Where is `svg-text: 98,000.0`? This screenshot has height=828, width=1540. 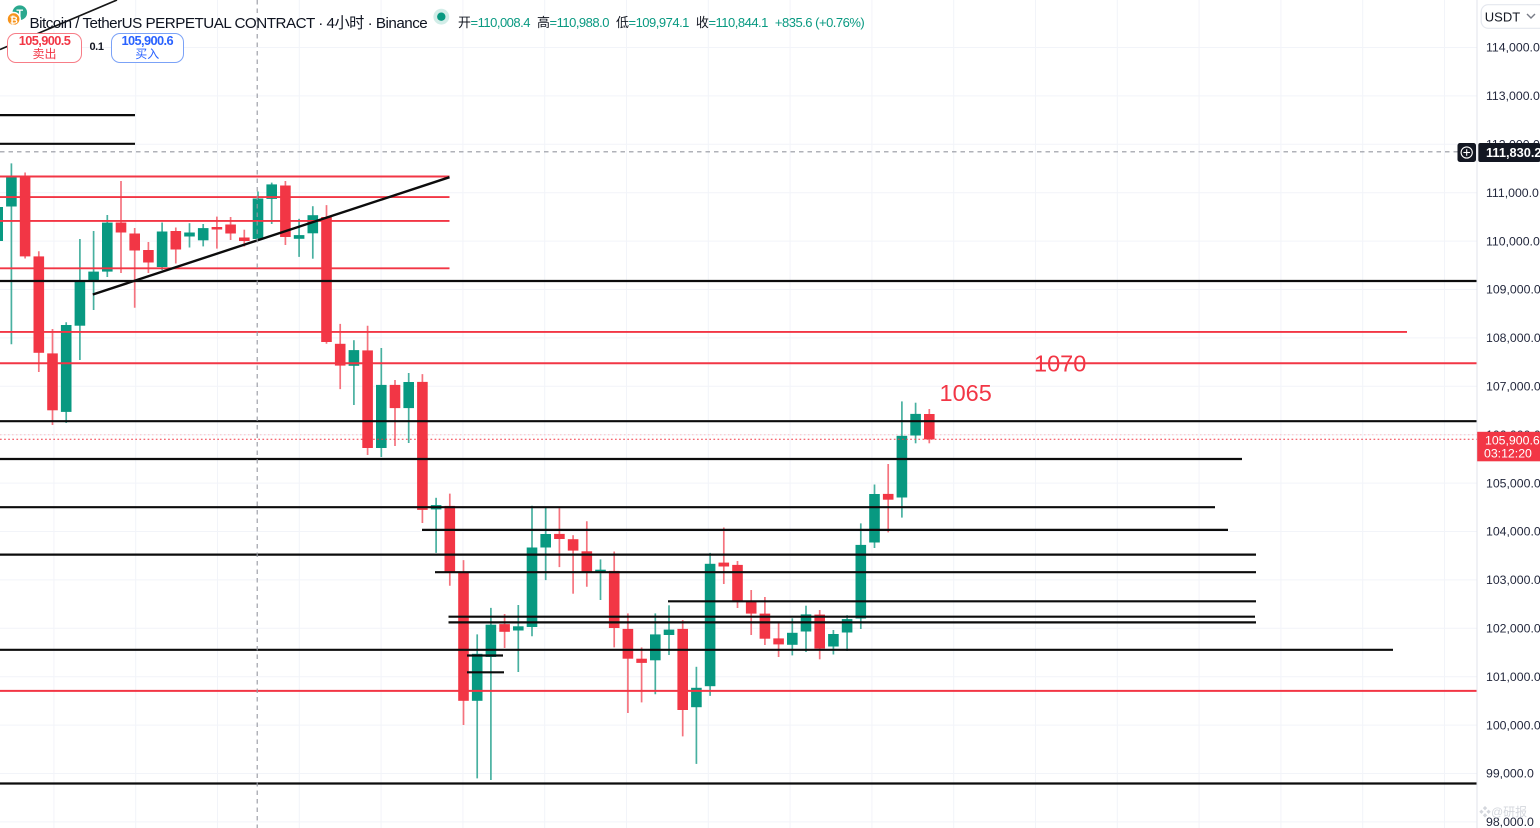 svg-text: 98,000.0 is located at coordinates (1510, 821).